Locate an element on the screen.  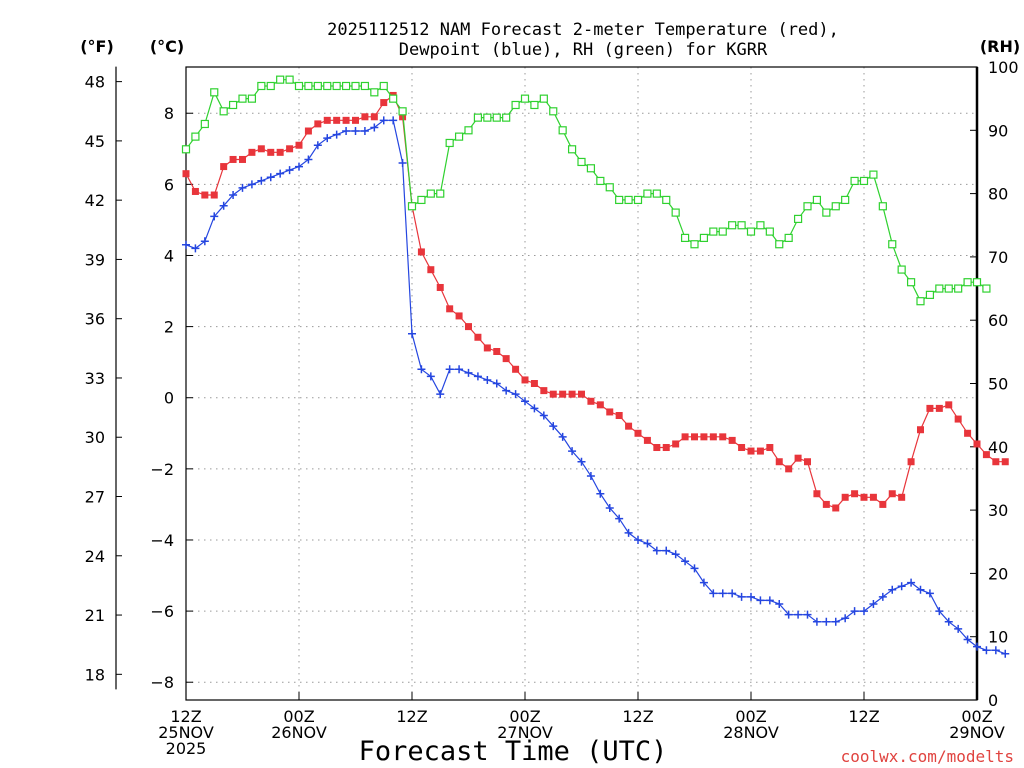
fahrenheit-tick-label: 21 is located at coordinates (95, 615).